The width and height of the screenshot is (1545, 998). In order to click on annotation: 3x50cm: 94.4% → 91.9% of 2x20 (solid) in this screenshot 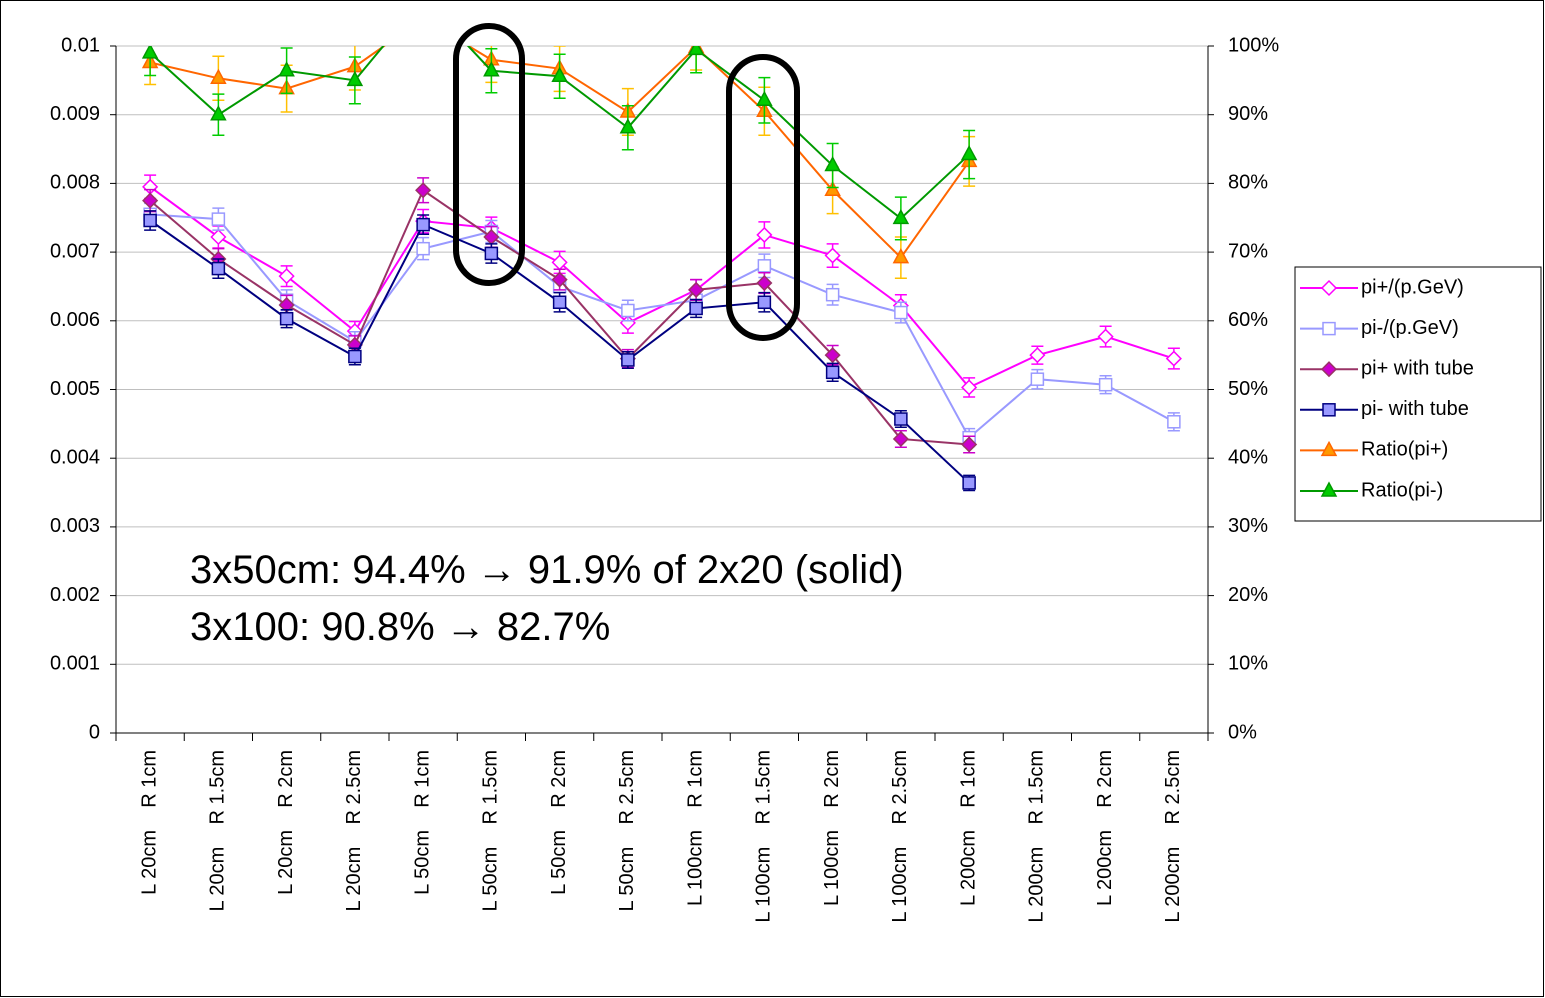, I will do `click(547, 570)`.